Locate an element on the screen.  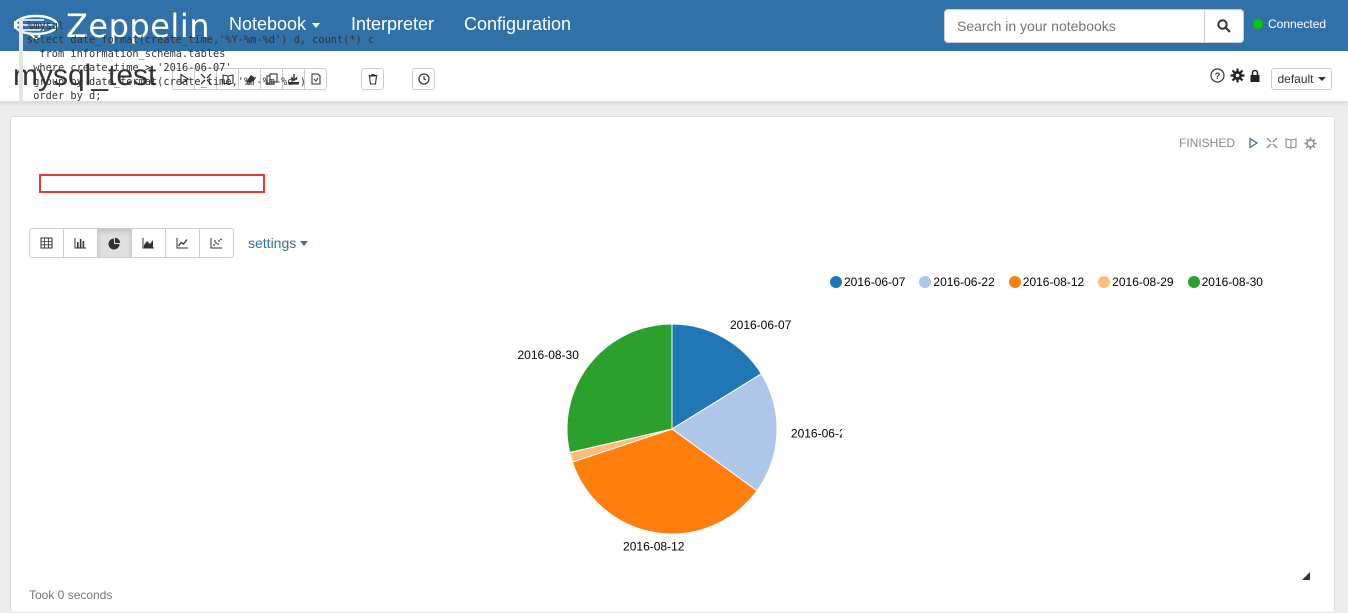
paragraph-settings-button is located at coordinates (1310, 143).